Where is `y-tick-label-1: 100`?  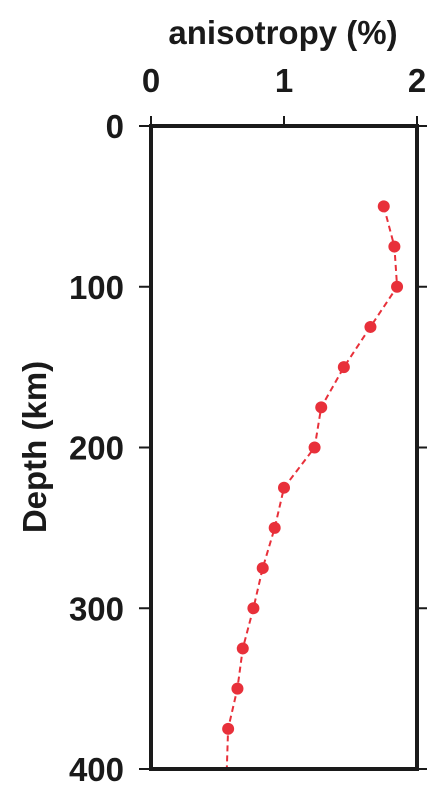 y-tick-label-1: 100 is located at coordinates (96, 287).